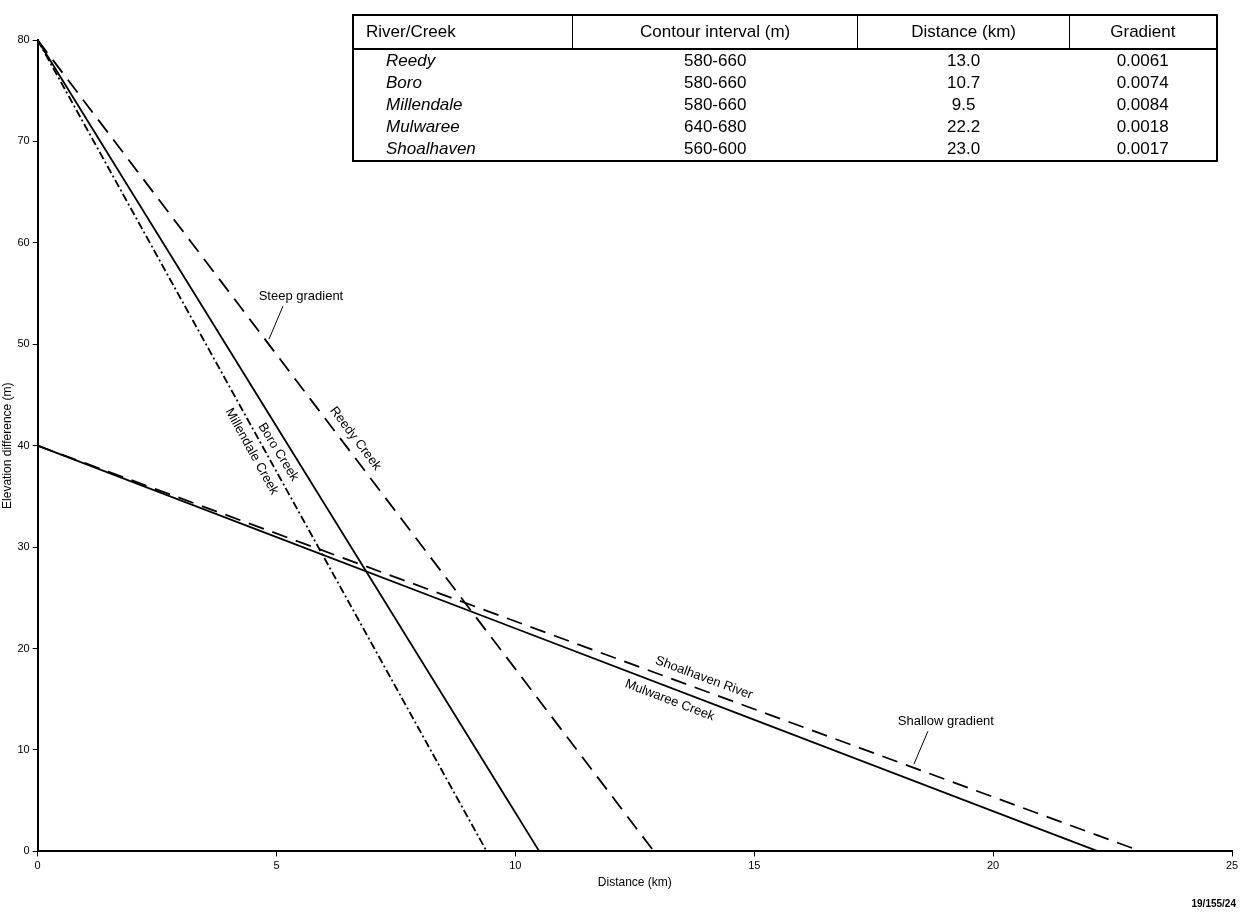 Image resolution: width=1242 pixels, height=913 pixels. I want to click on y-tick-label: 70, so click(23, 140).